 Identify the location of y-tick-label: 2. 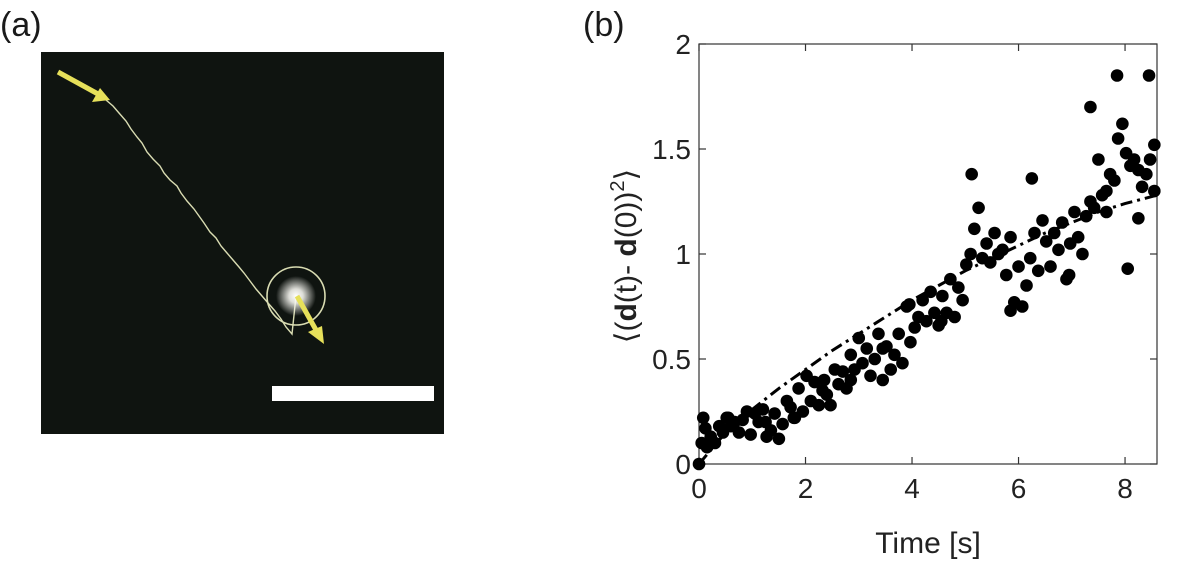
(683, 44).